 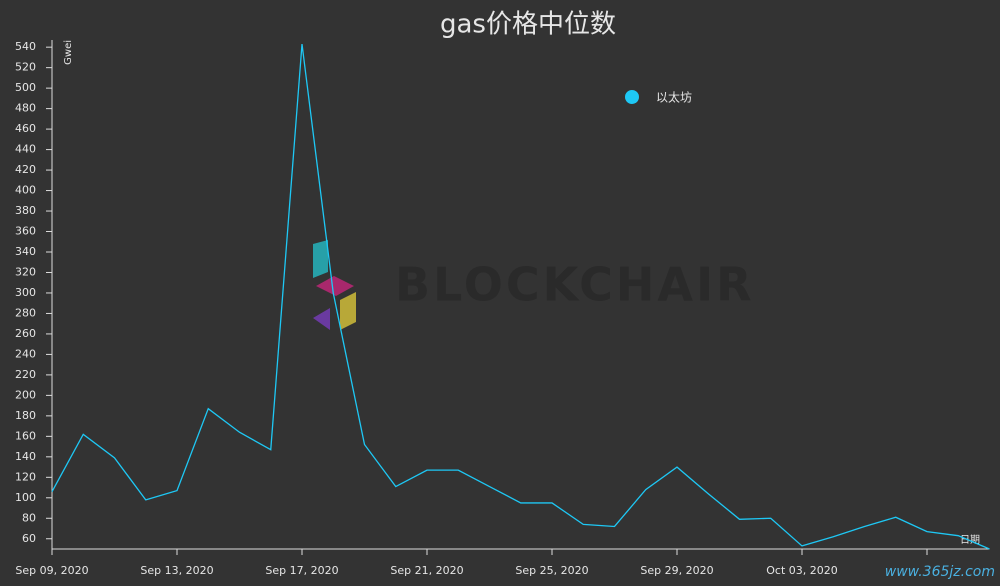 What do you see at coordinates (25, 87) in the screenshot?
I see `y-tick-label: 500` at bounding box center [25, 87].